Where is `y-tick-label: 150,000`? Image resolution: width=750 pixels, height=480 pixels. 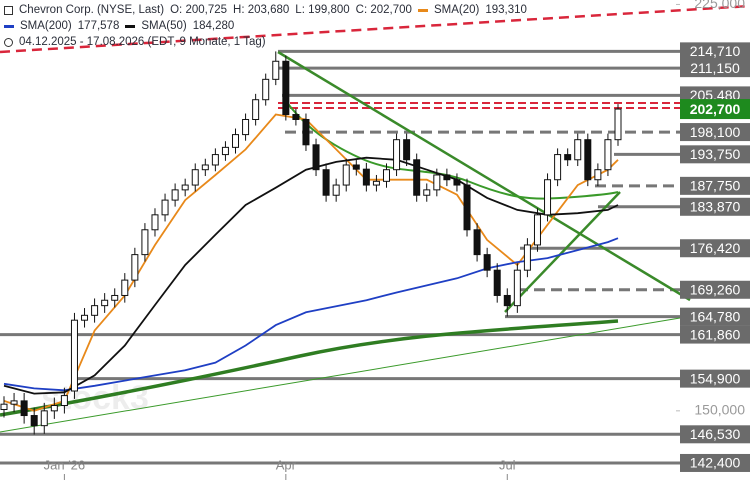 y-tick-label: 150,000 is located at coordinates (719, 410).